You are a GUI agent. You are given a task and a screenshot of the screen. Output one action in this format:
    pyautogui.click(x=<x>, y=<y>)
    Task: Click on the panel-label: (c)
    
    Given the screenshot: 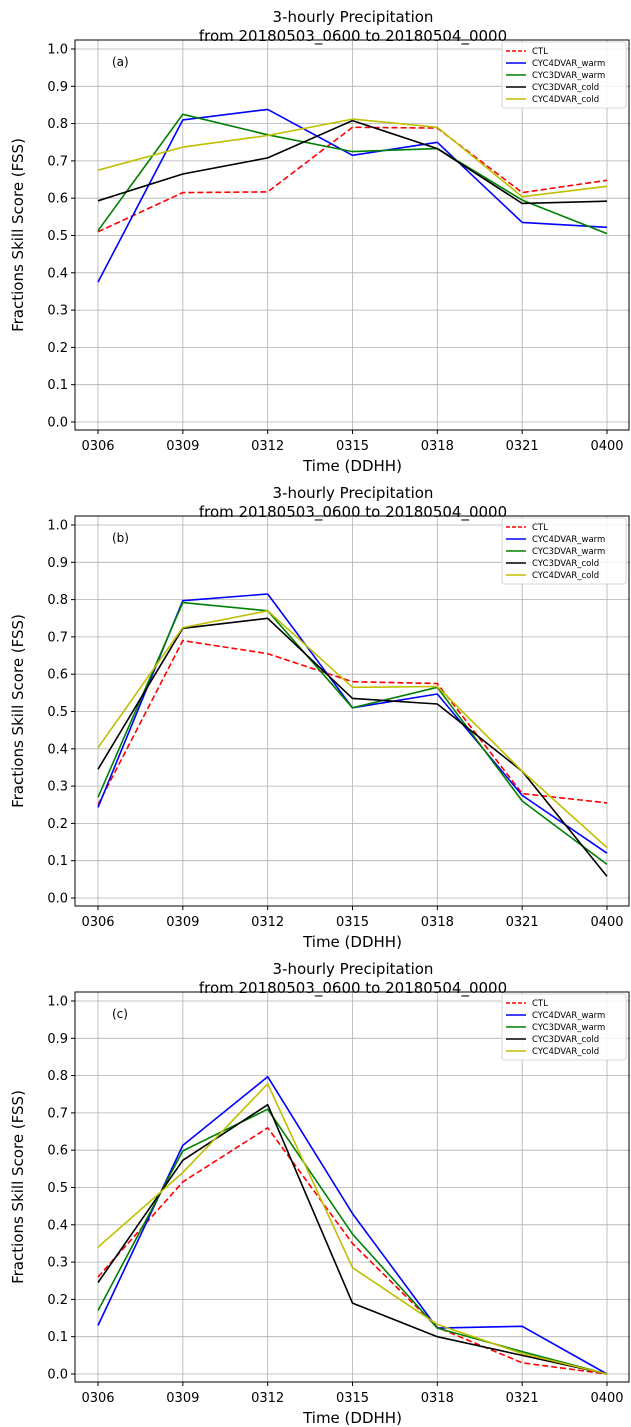 What is the action you would take?
    pyautogui.click(x=120, y=1014)
    